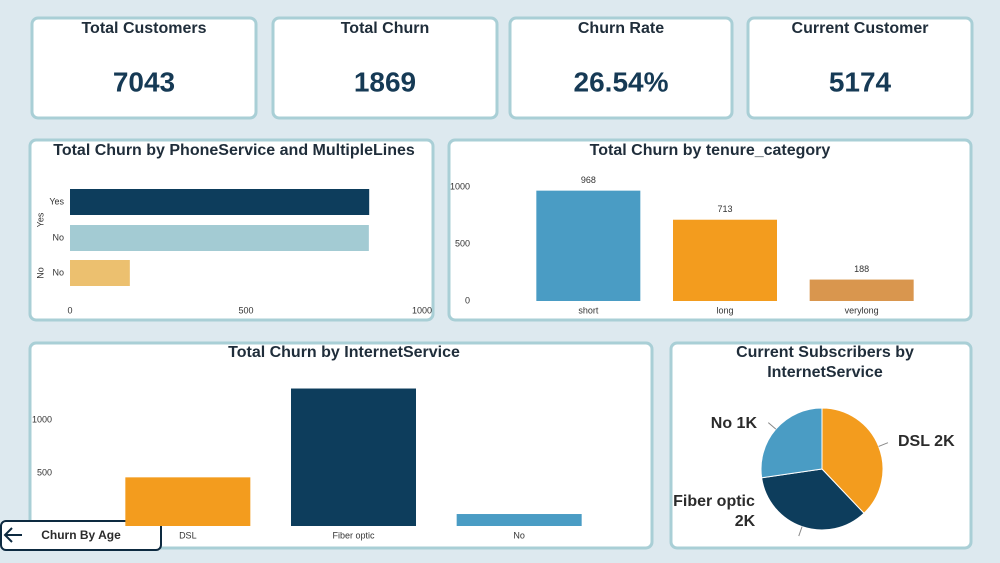  Describe the element at coordinates (621, 81) in the screenshot. I see `kpi-value: 26.54%` at that location.